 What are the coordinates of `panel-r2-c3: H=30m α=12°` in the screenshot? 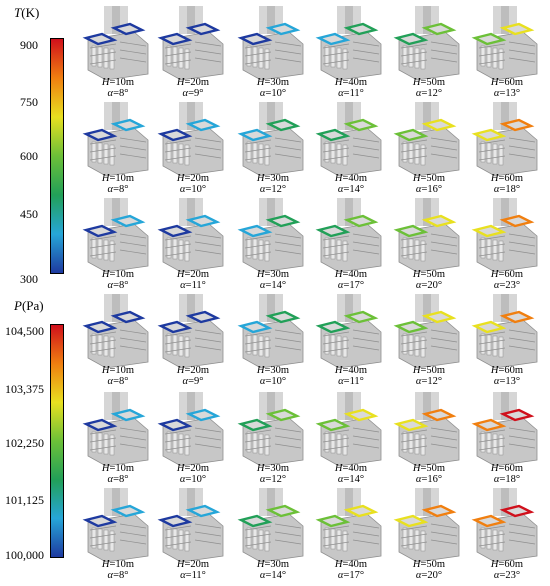 It's located at (273, 148).